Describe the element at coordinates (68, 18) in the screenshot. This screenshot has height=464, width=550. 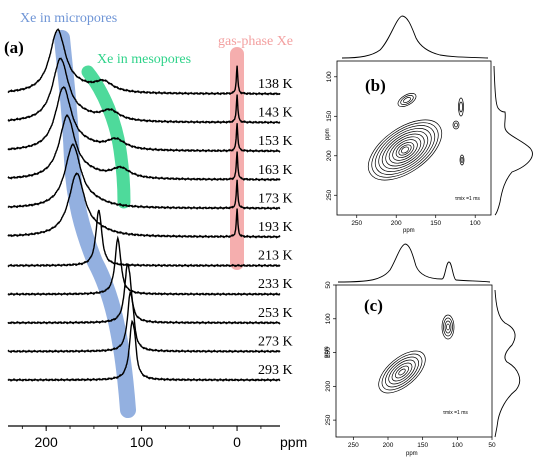
I see `micropore-label: Xe in micropores` at that location.